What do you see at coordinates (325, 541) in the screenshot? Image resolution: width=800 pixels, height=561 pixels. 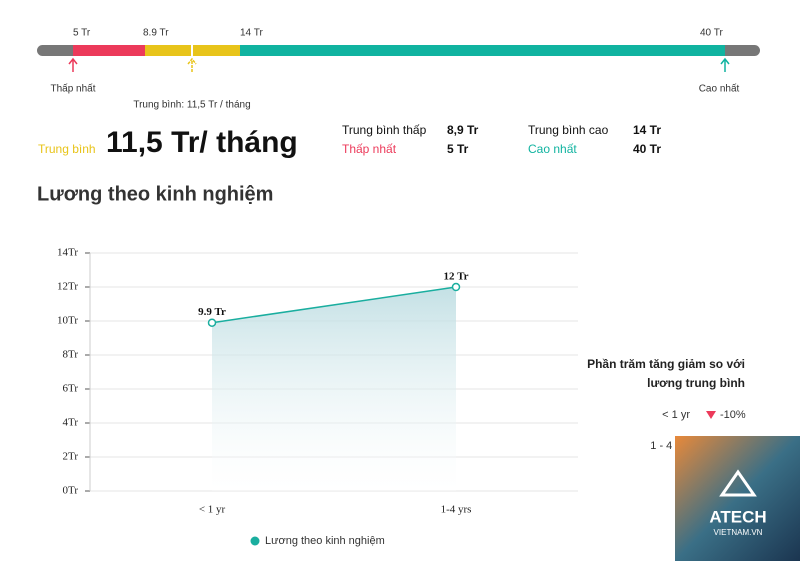 I see `legend-label: Lương theo kinh nghiệm` at bounding box center [325, 541].